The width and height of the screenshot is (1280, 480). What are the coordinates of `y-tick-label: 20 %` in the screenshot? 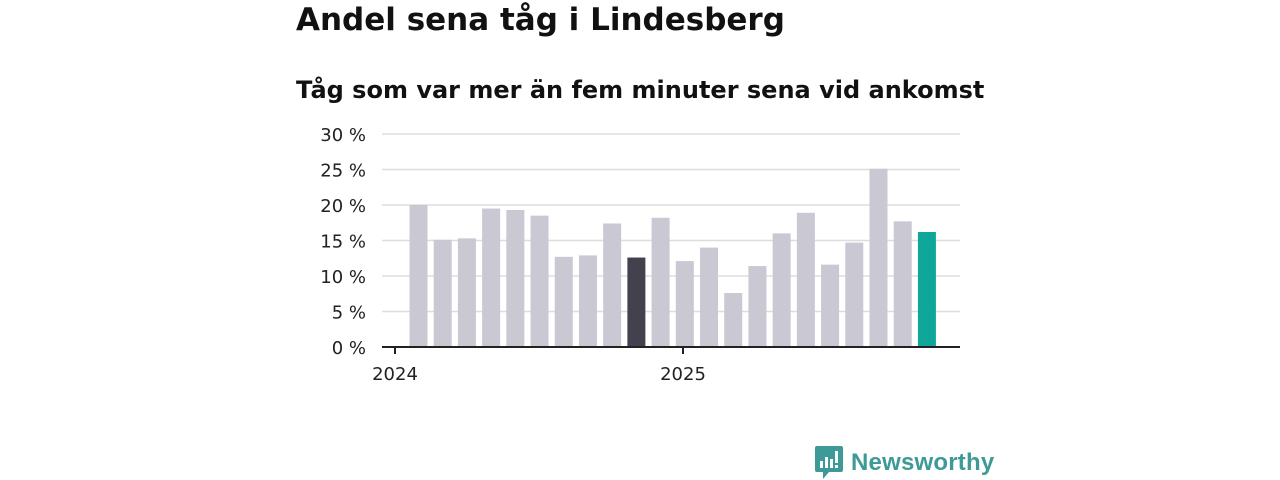 It's located at (343, 206).